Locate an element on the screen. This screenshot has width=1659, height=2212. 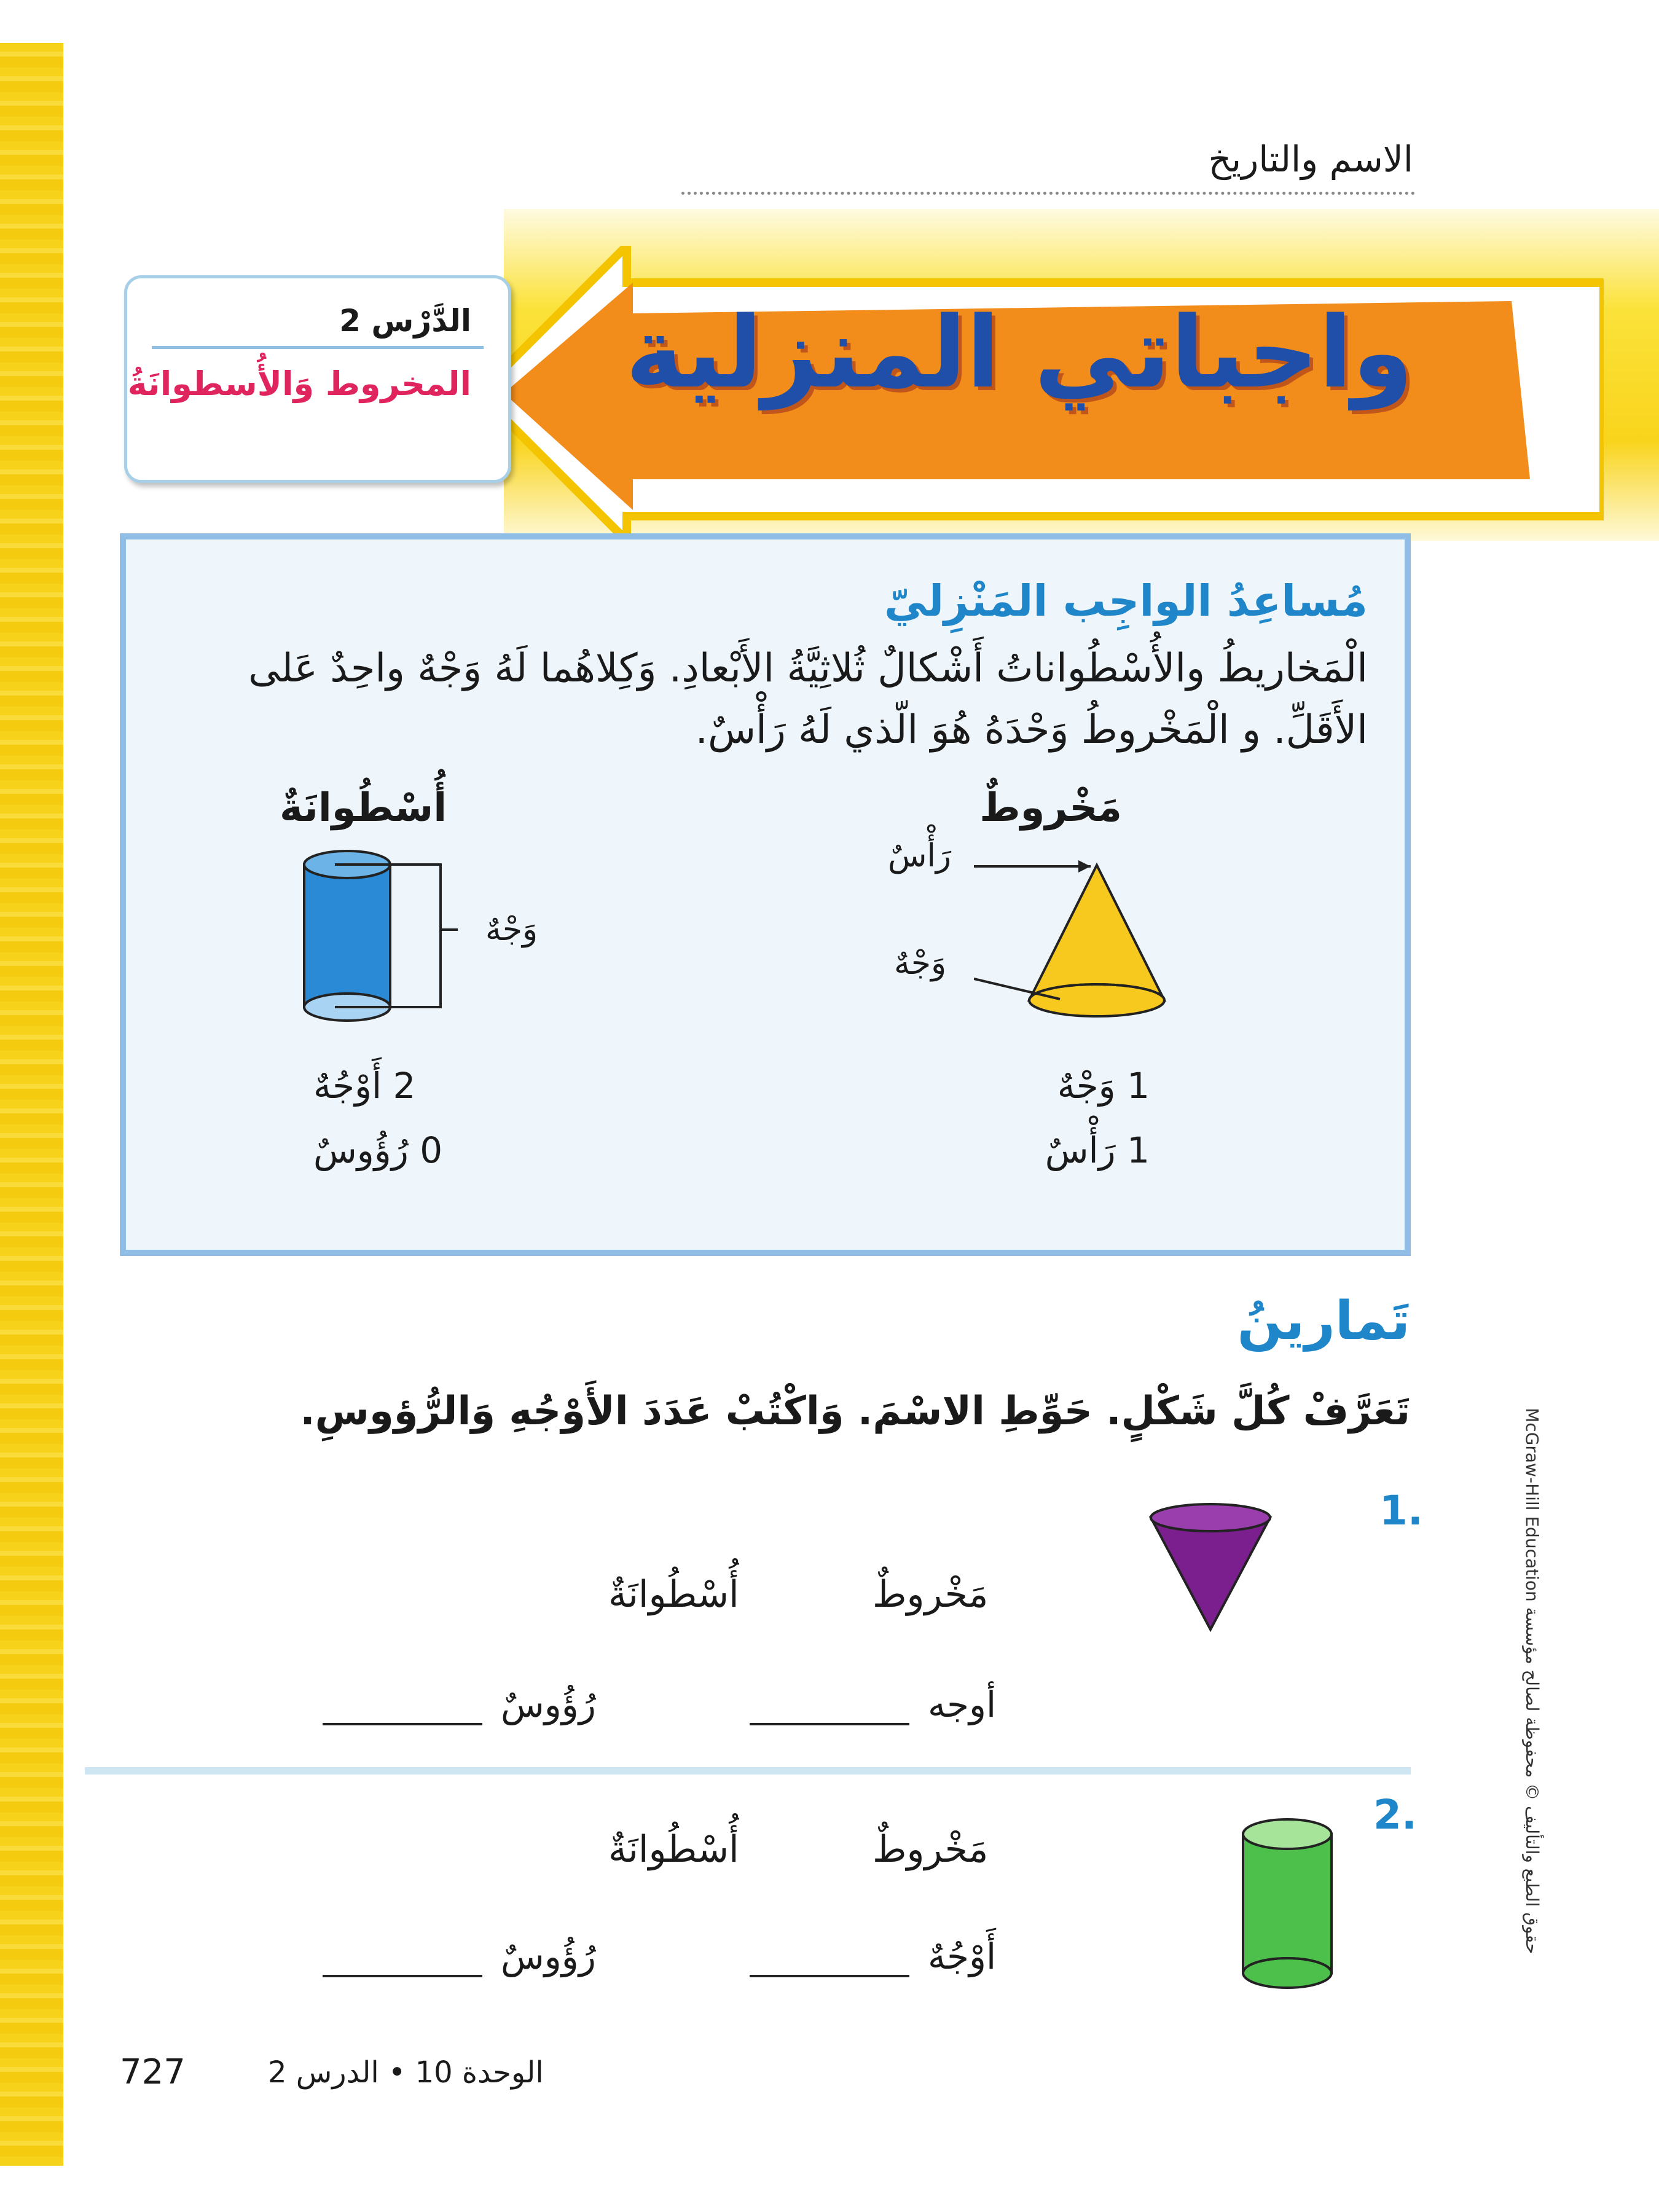
exercise-1-option-cylinder: أُسْطُوانَةٌ is located at coordinates (673, 1594).